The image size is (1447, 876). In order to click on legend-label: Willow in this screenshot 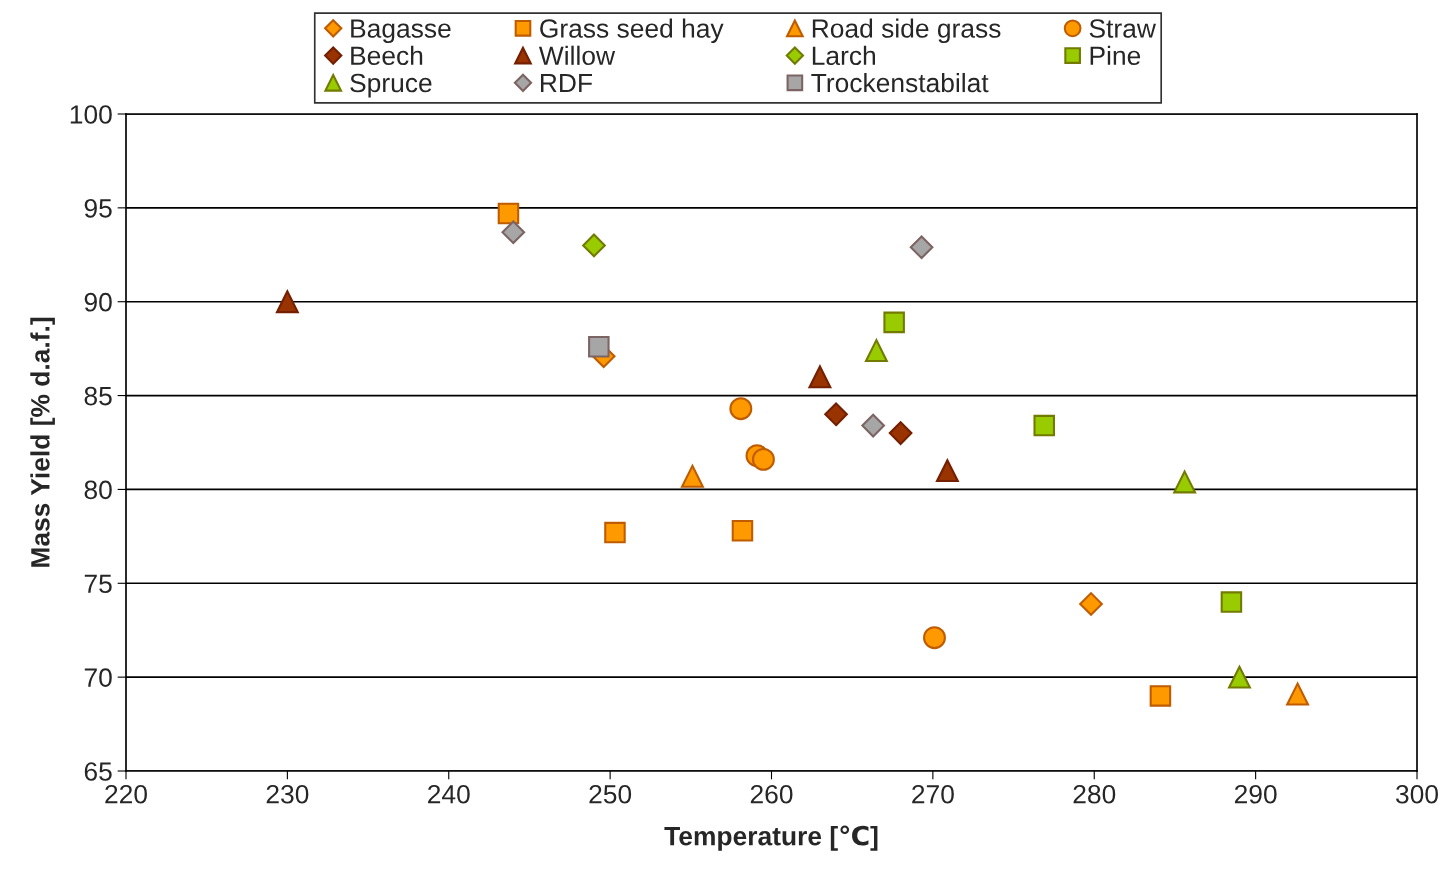, I will do `click(577, 55)`.